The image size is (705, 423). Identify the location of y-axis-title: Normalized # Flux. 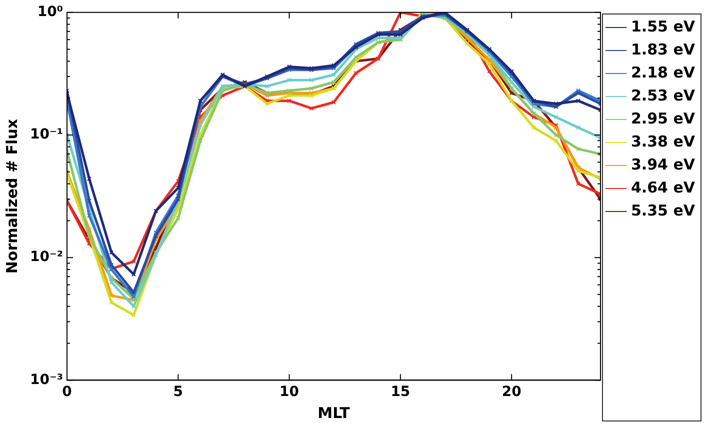
(11, 196).